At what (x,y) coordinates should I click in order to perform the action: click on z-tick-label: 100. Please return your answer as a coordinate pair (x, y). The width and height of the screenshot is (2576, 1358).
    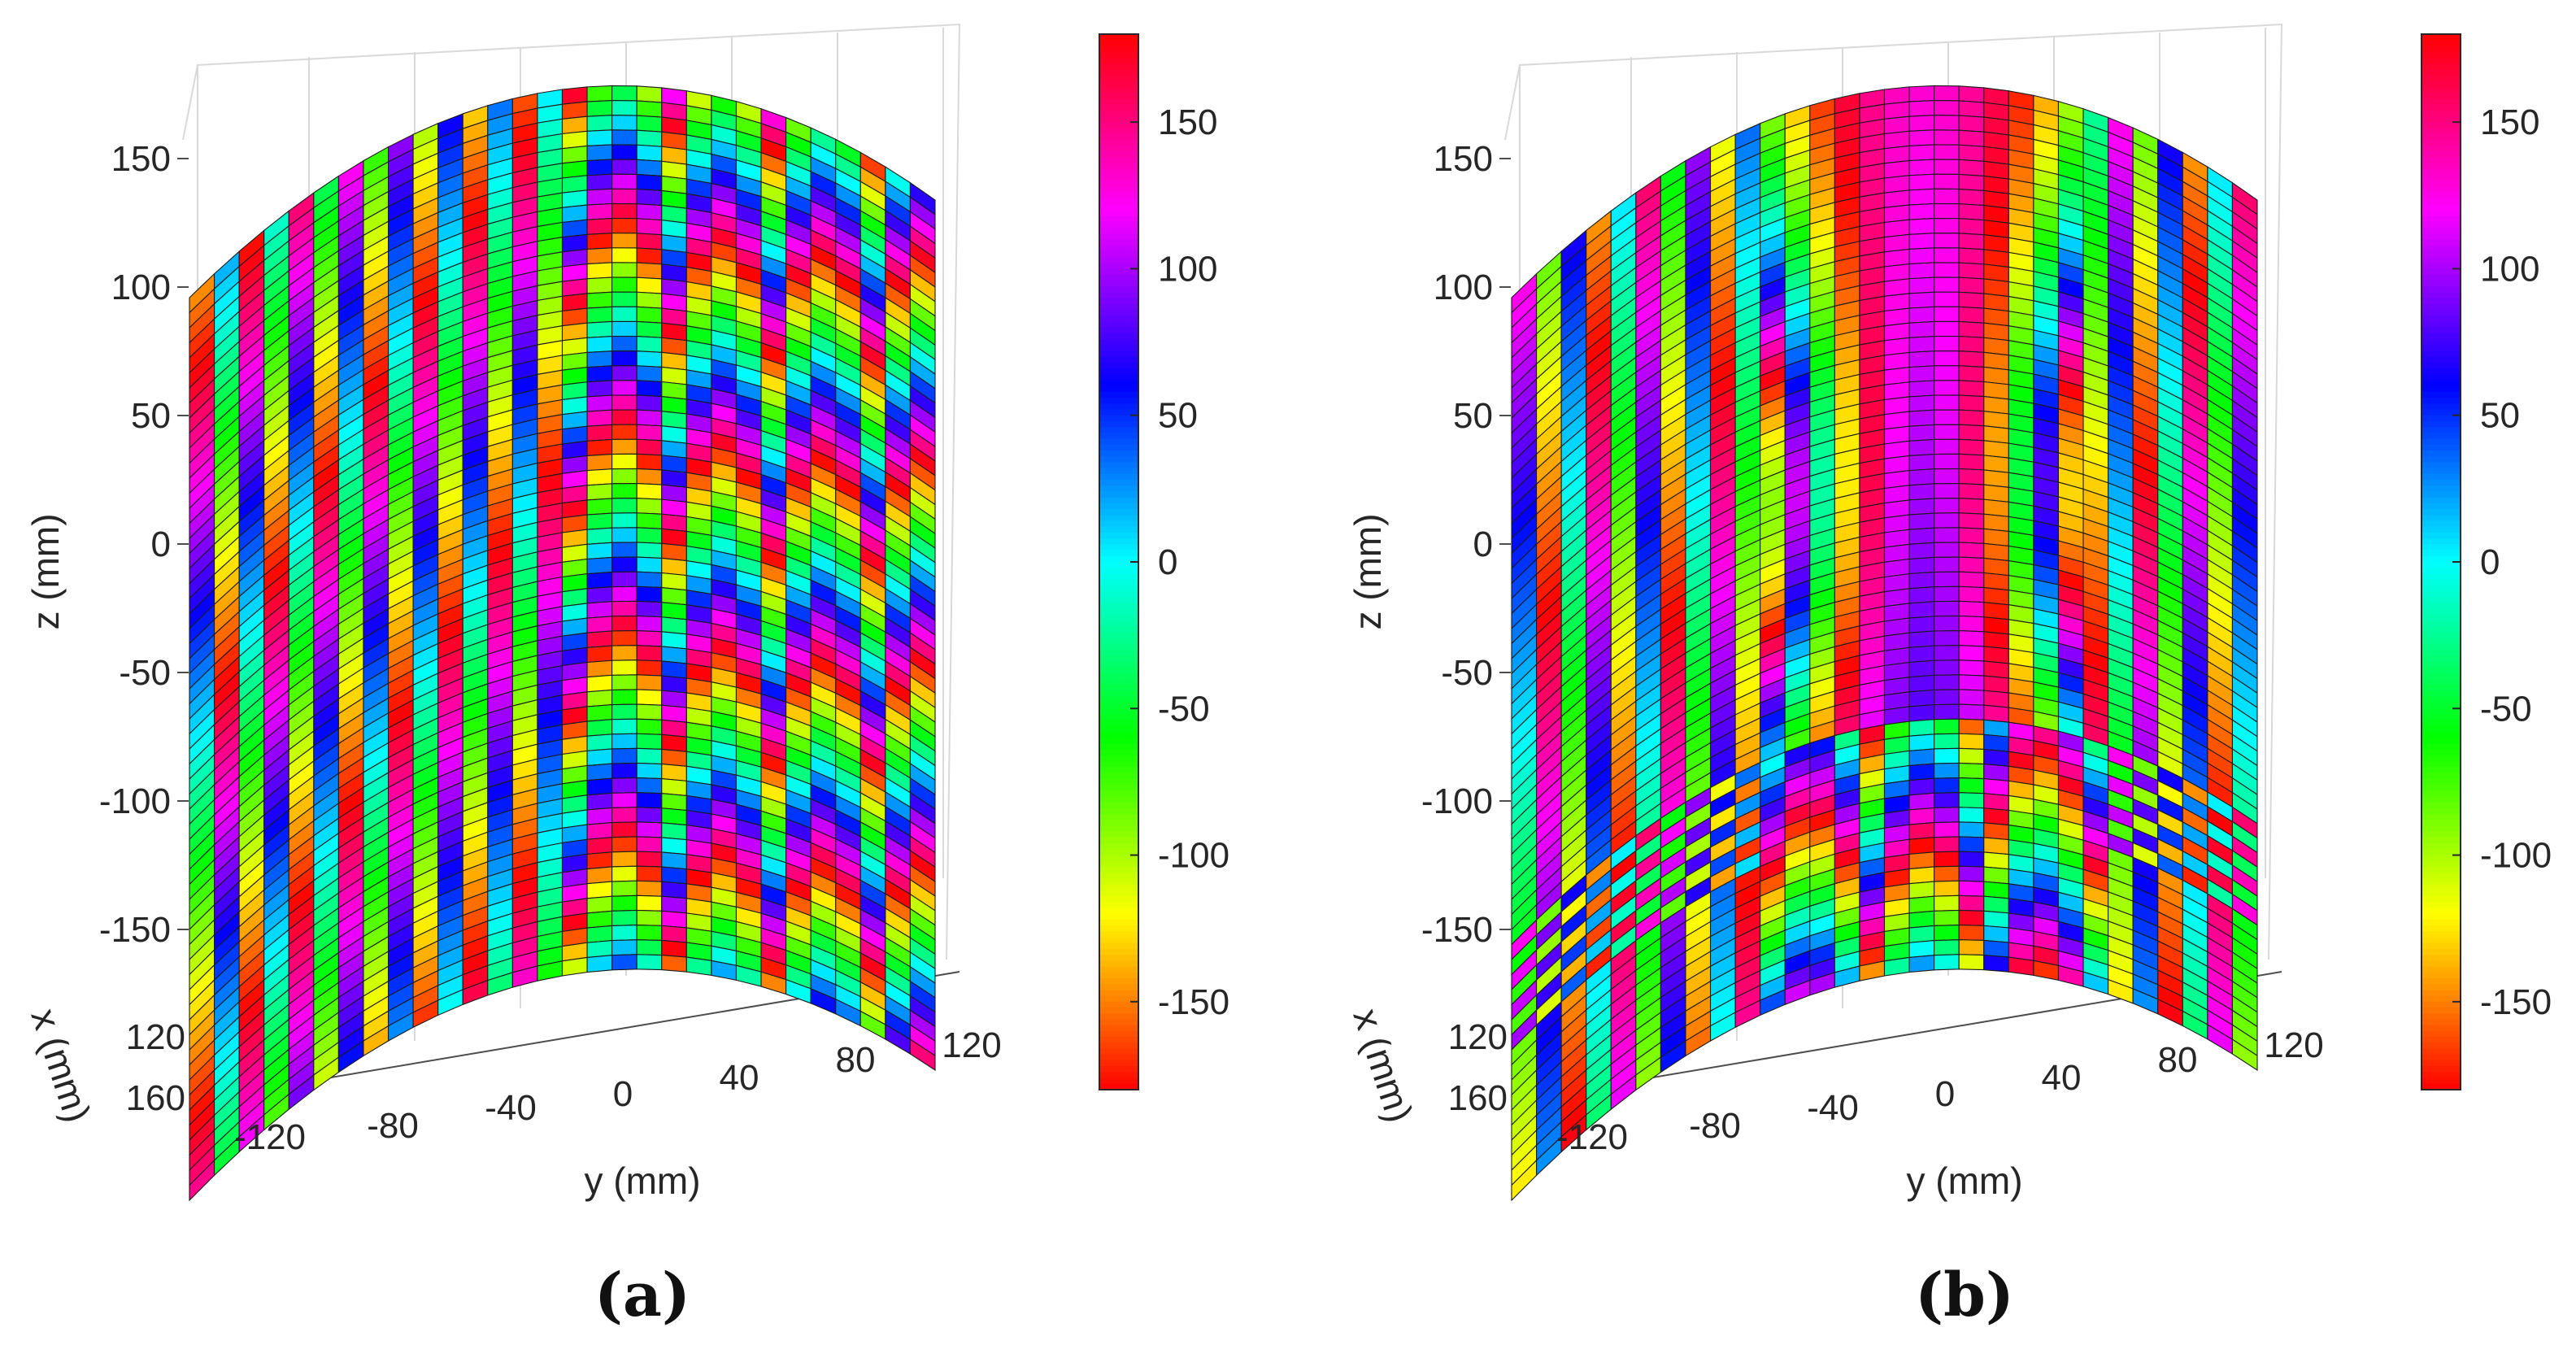
    Looking at the image, I should click on (1464, 287).